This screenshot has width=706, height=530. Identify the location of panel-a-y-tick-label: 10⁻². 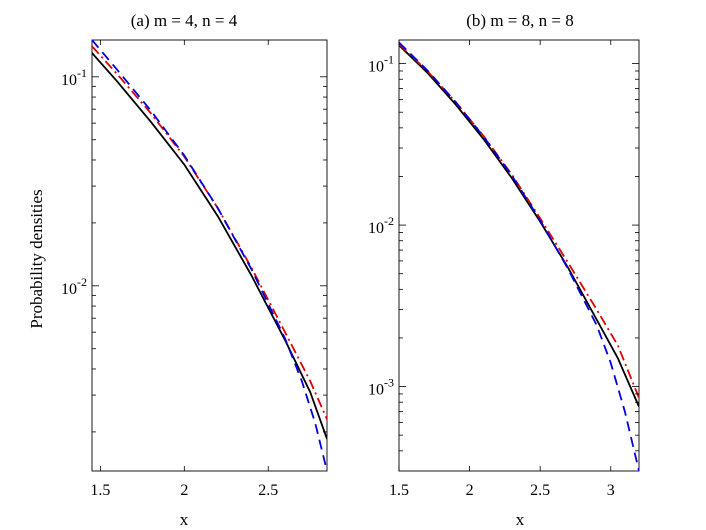
(74, 286).